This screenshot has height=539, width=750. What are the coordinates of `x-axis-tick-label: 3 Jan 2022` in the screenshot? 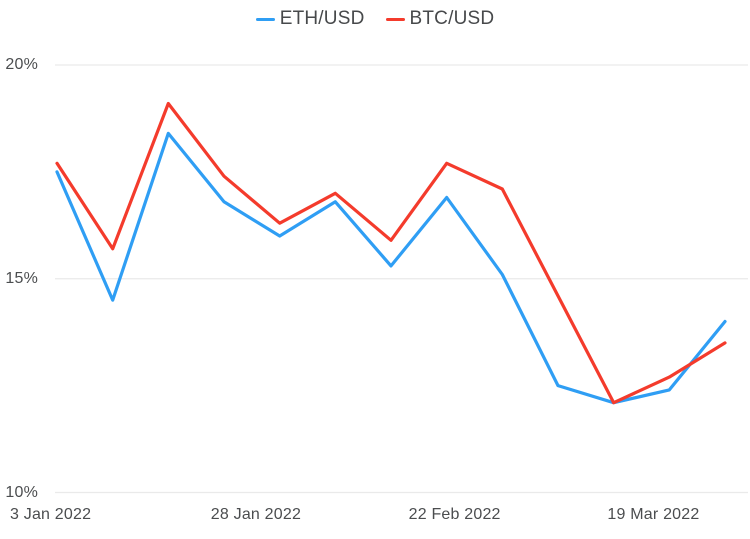 It's located at (51, 514).